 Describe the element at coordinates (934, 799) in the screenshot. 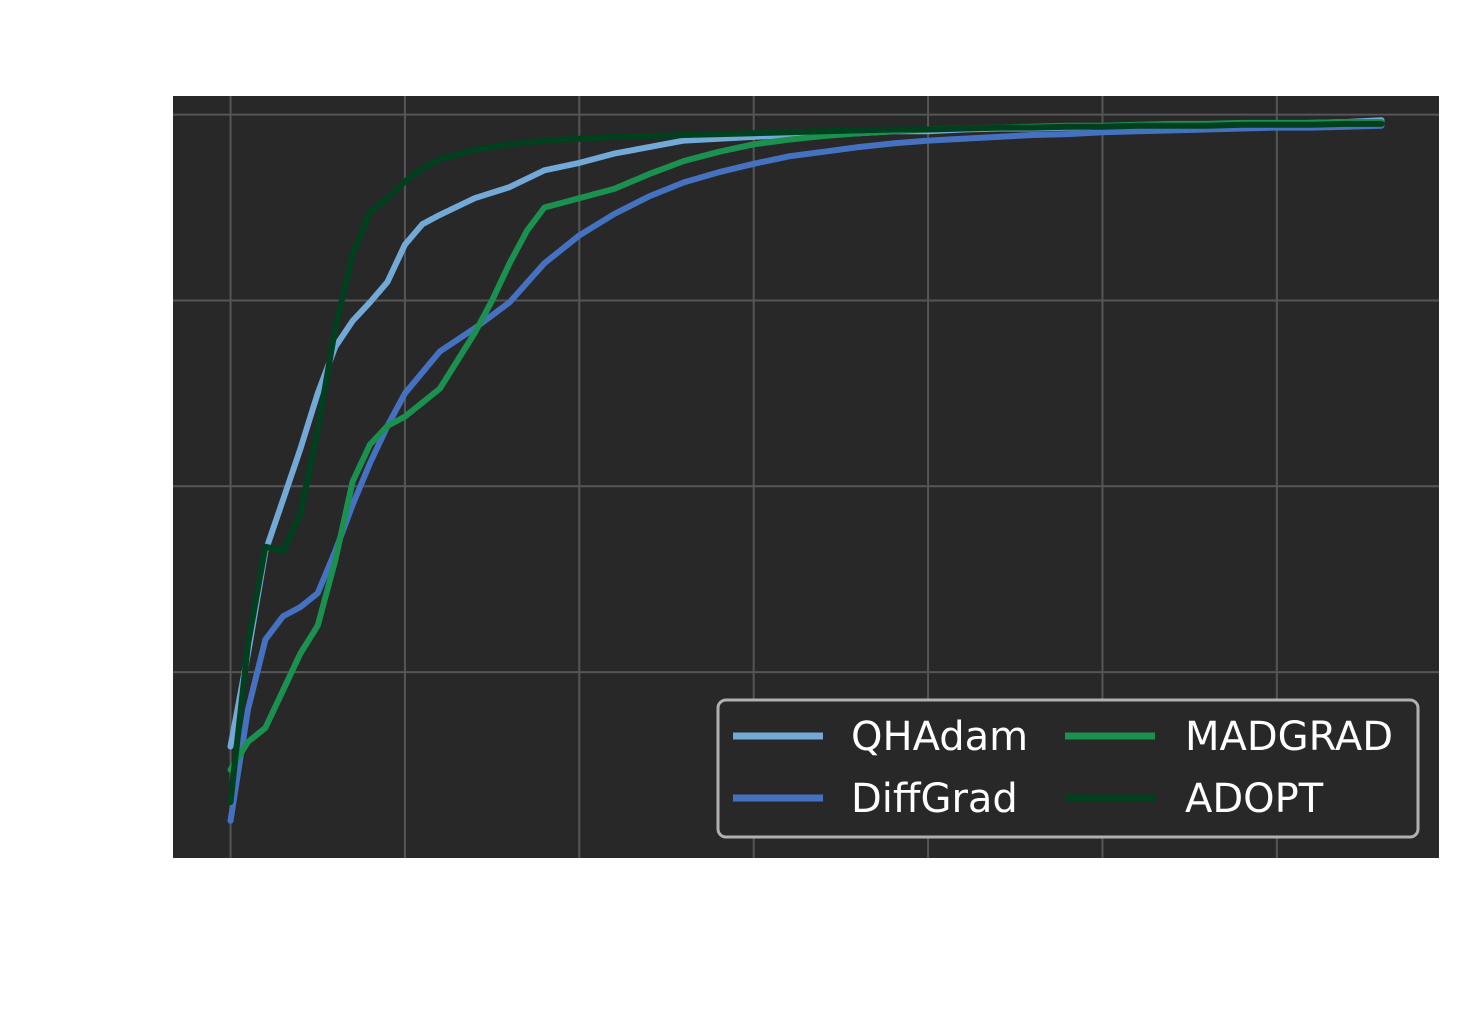

I see `legend-label-diffgrad: DiffGrad` at that location.